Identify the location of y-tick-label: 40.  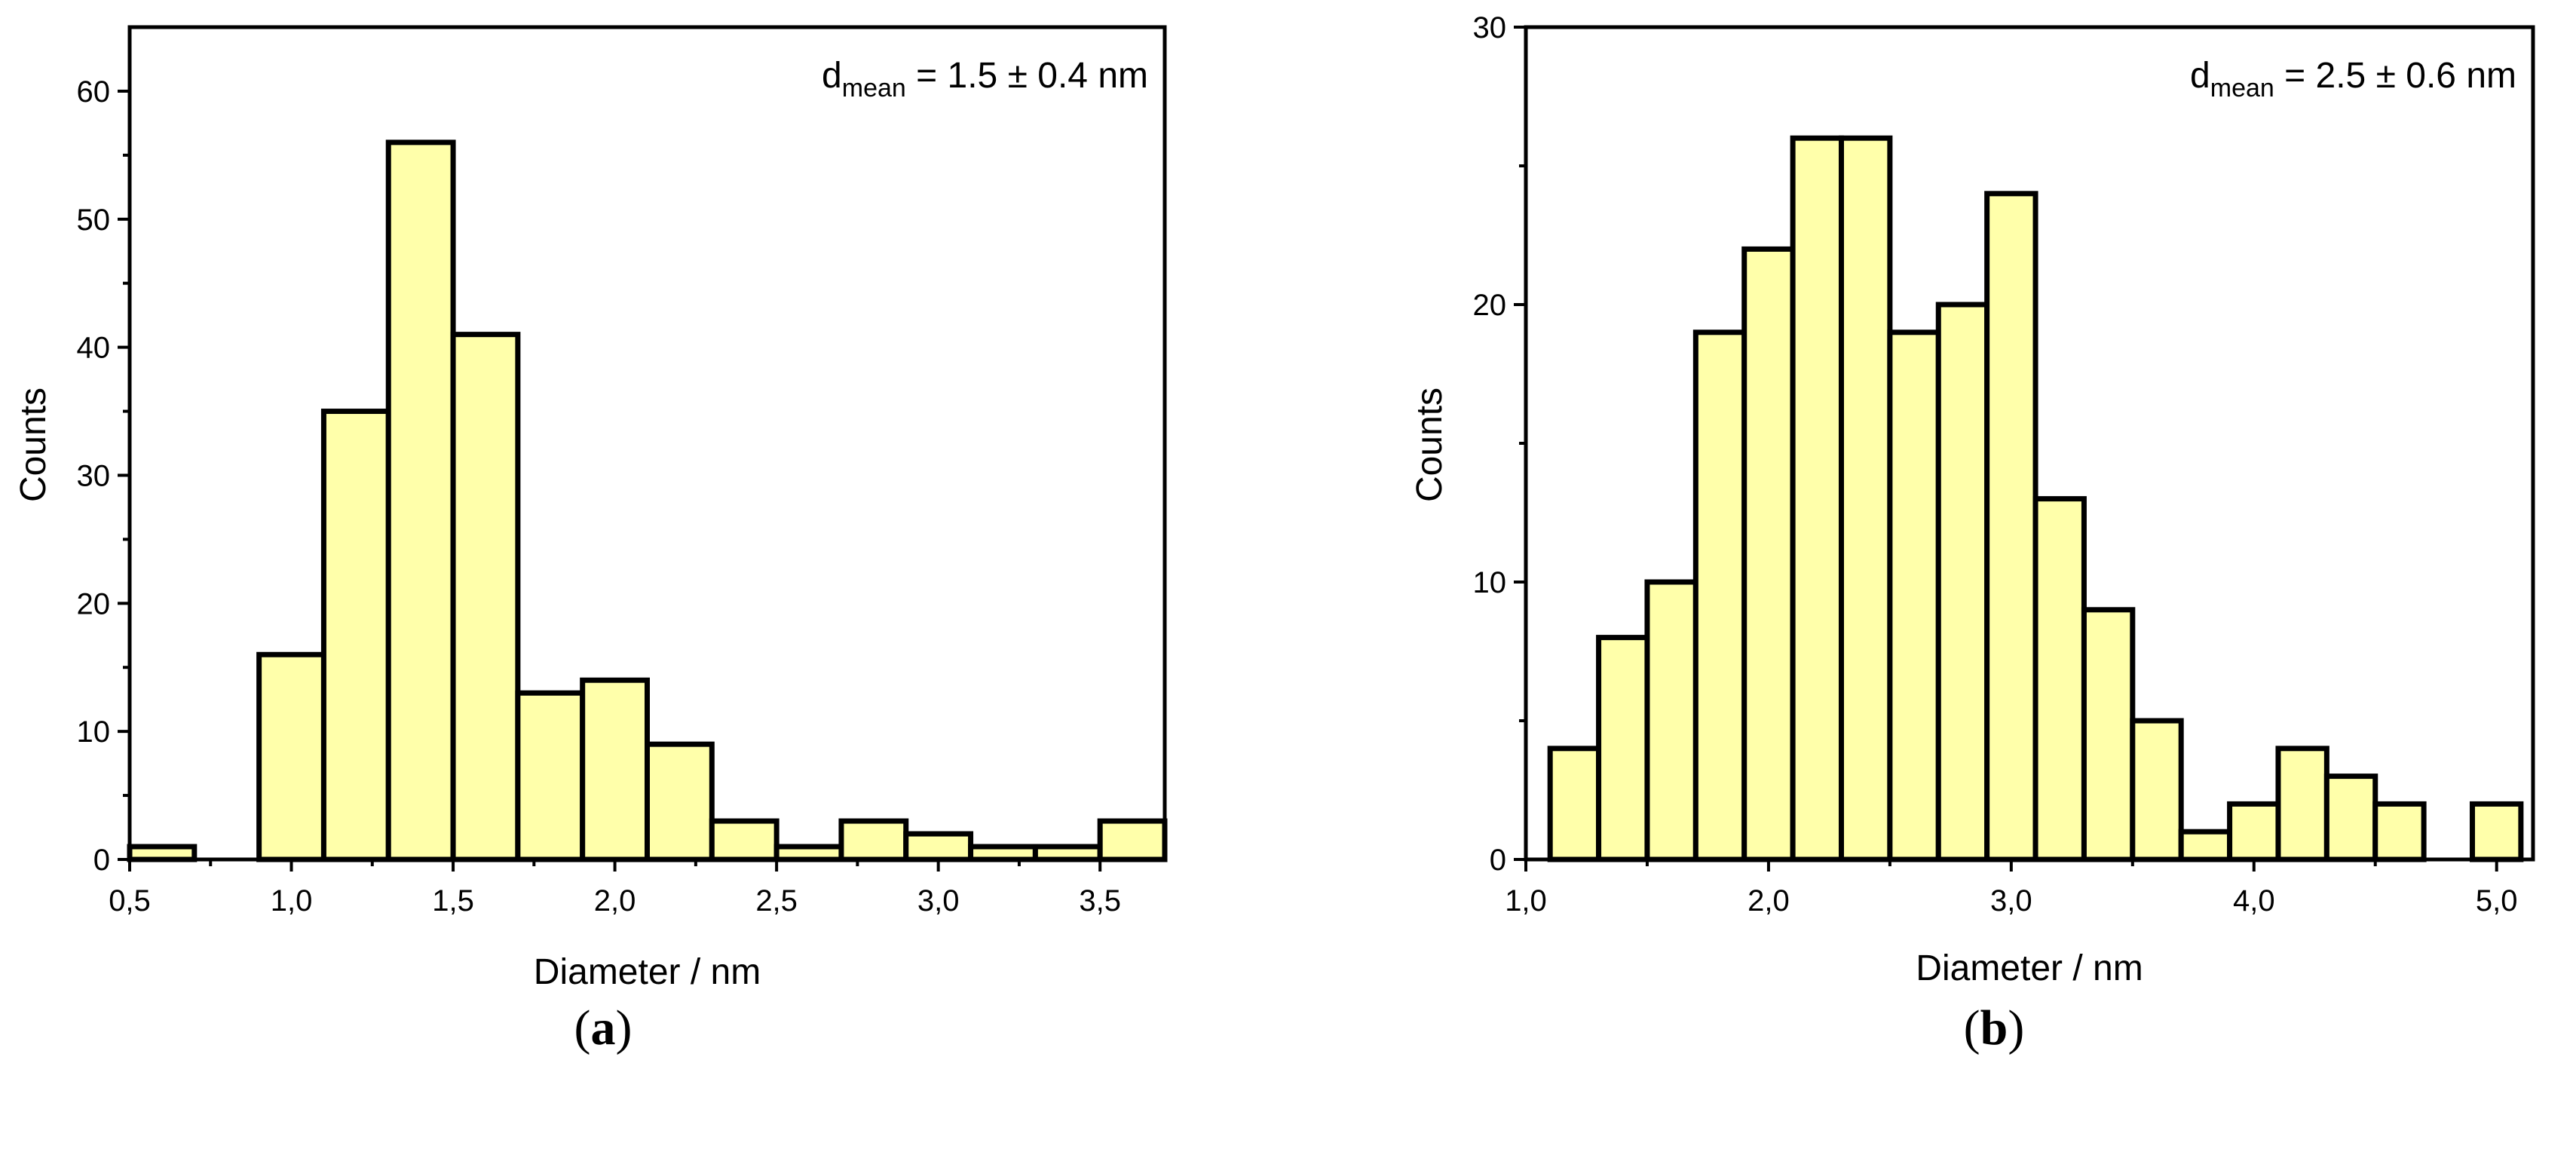
(94, 348).